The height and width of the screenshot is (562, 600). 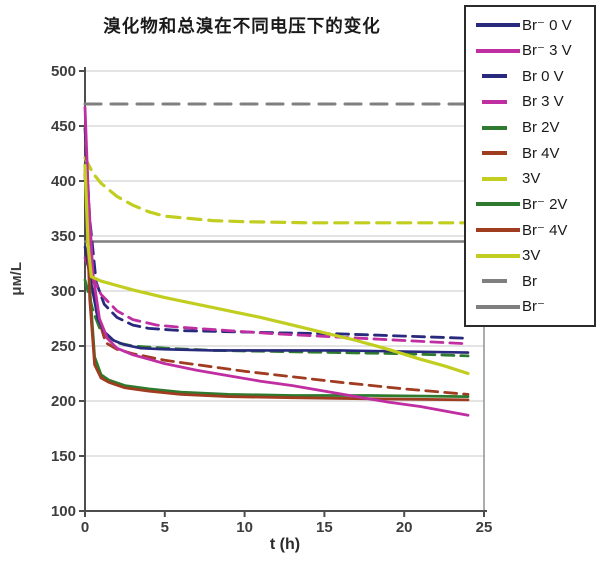 I want to click on y-tick-label-150: 150, so click(x=63, y=456).